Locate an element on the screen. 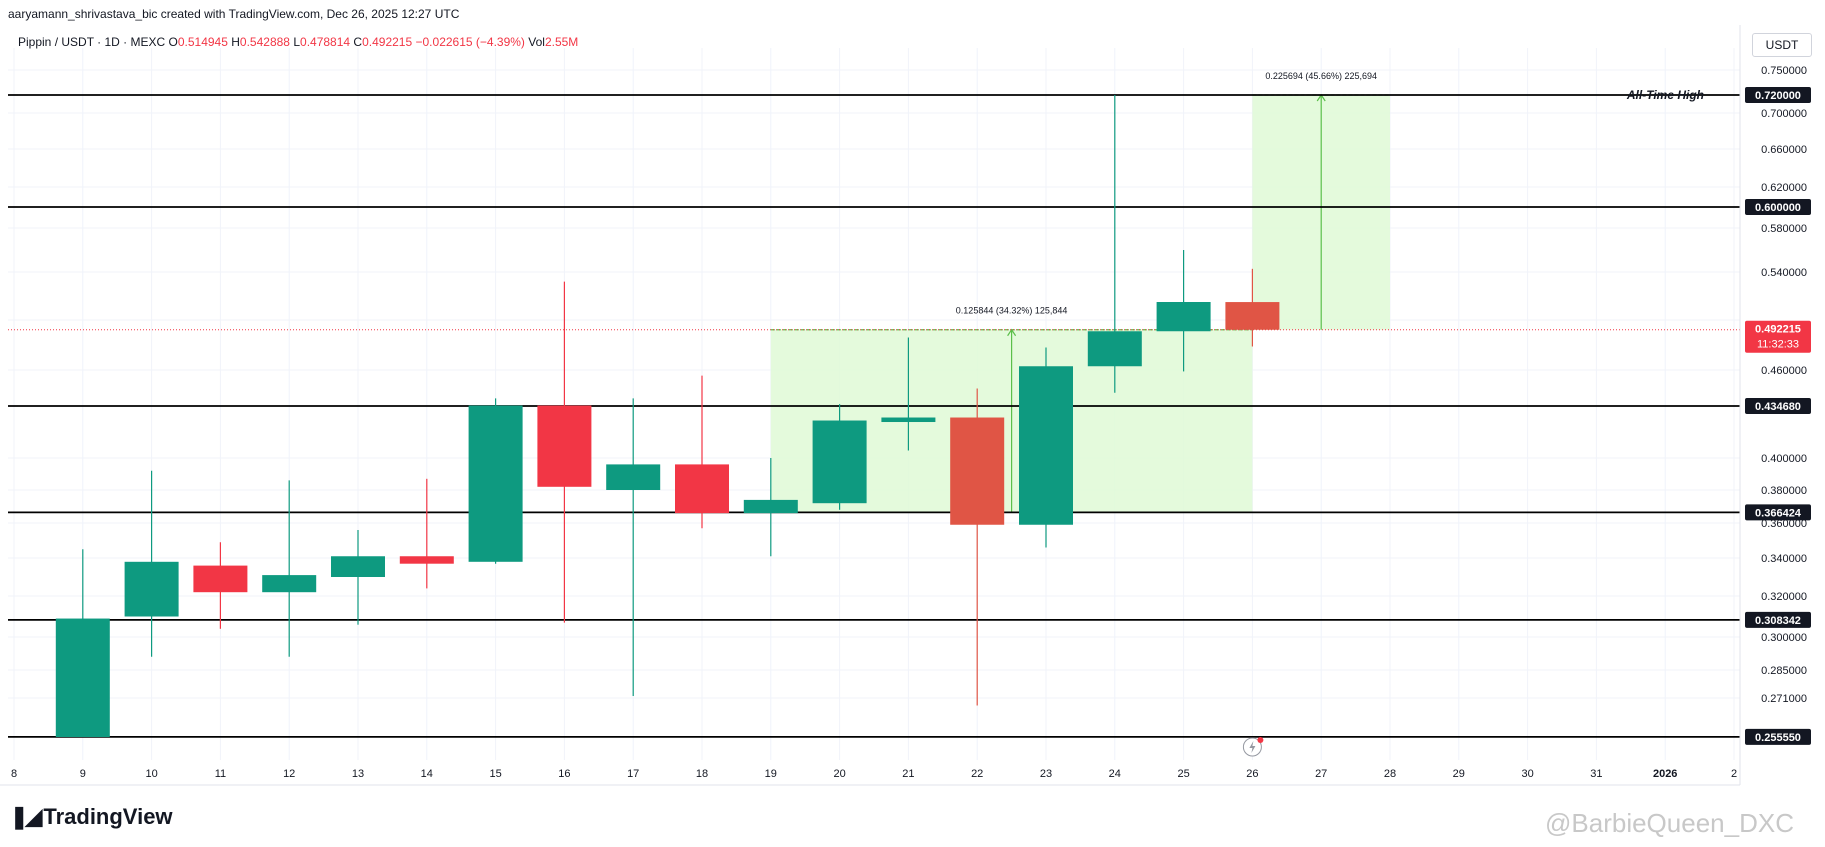  close-label: C is located at coordinates (358, 42).